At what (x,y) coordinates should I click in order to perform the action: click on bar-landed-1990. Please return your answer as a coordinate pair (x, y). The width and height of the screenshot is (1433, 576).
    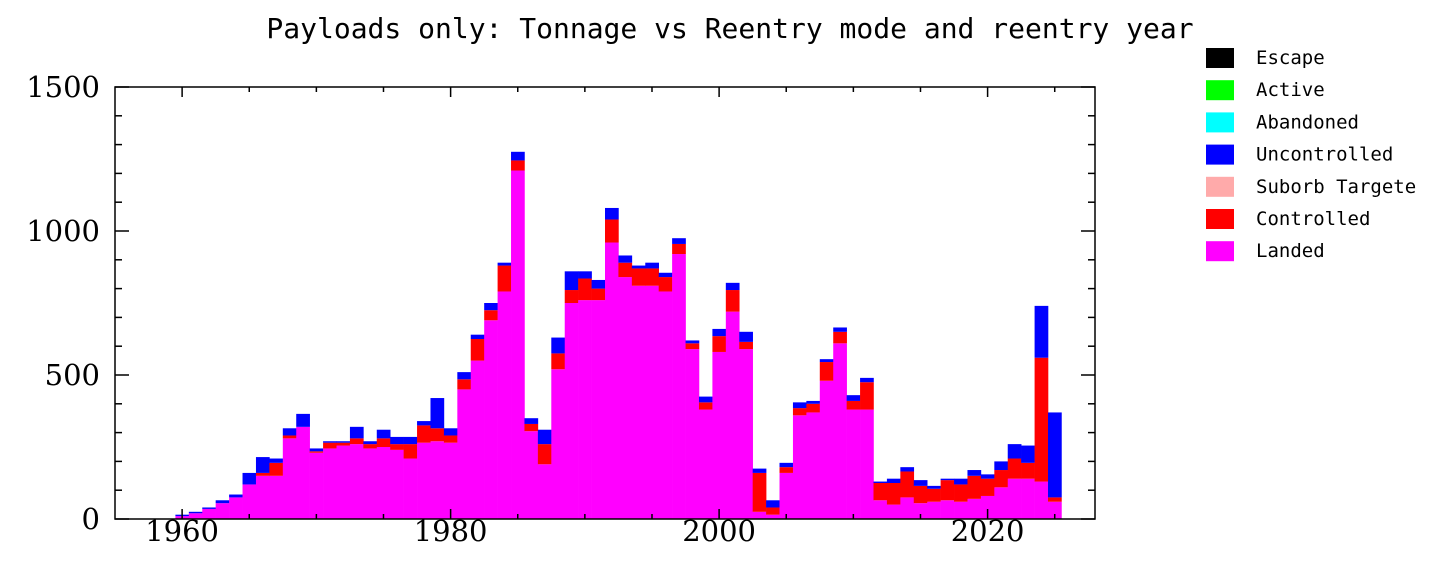
    Looking at the image, I should click on (585, 409).